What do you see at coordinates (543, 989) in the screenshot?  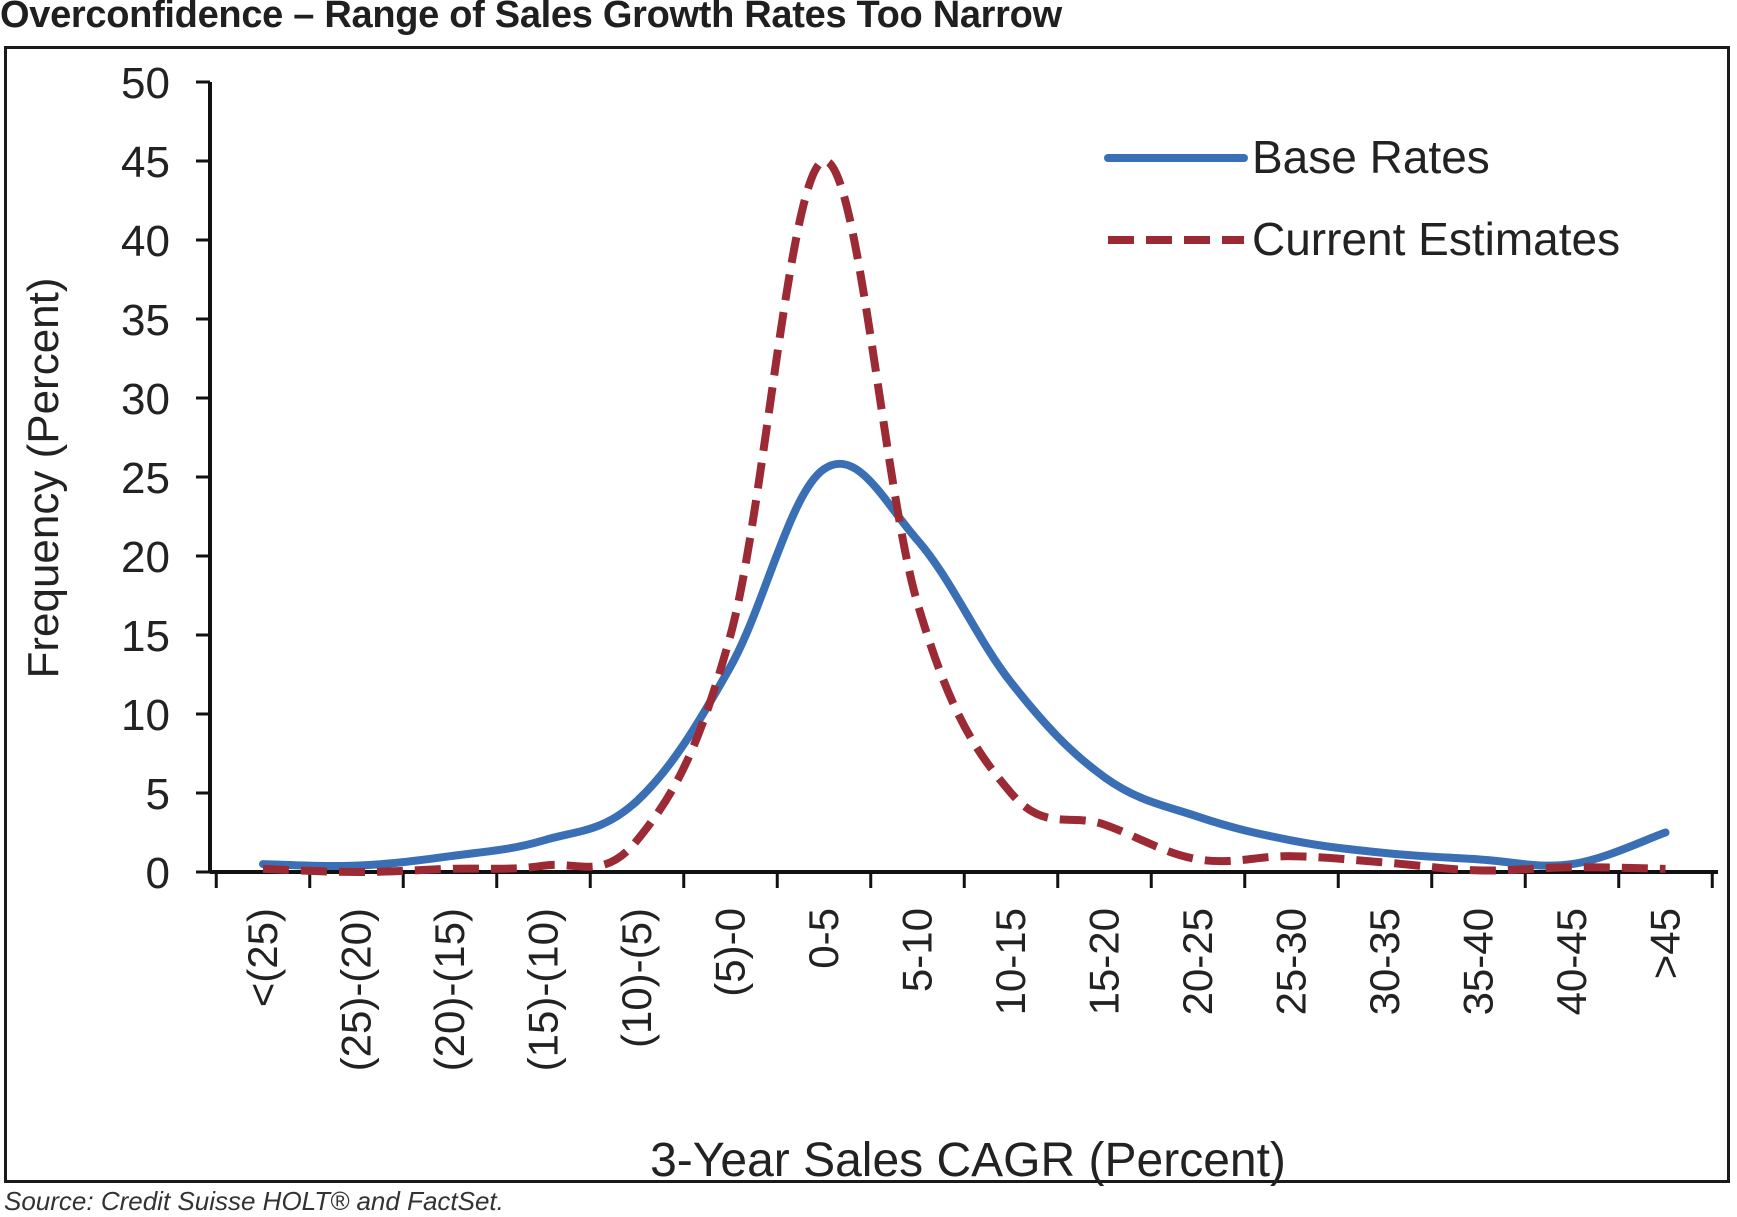 I see `x-tick-label: (15)-(10)` at bounding box center [543, 989].